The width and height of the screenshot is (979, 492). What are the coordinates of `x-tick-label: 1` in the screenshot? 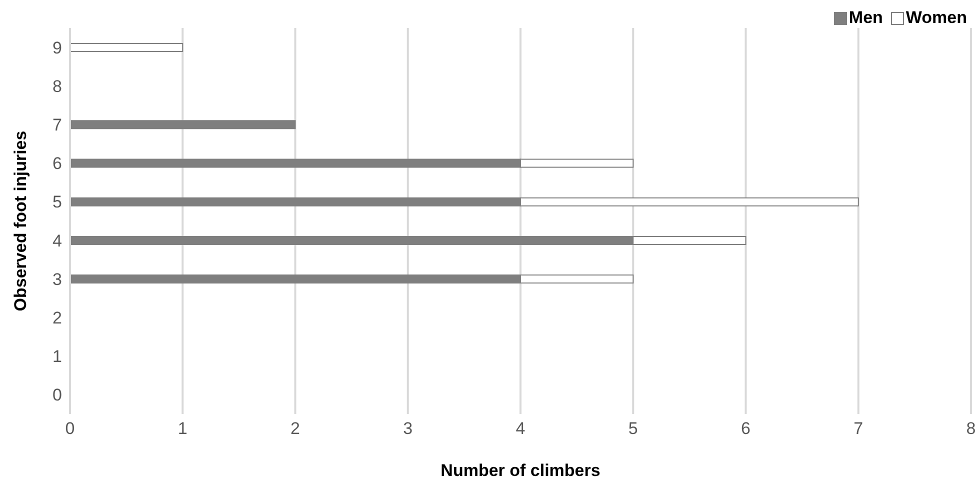 It's located at (183, 428).